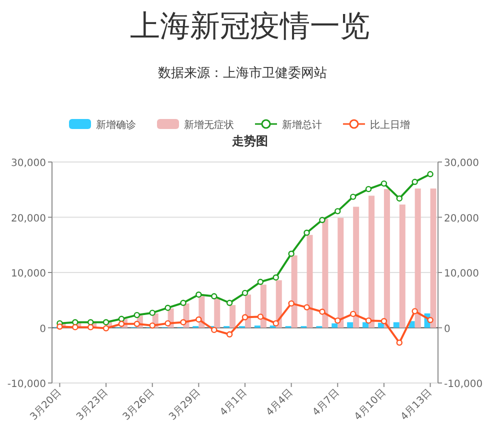 This screenshot has height=424, width=500. What do you see at coordinates (28, 218) in the screenshot?
I see `y-tick-label: 20,000` at bounding box center [28, 218].